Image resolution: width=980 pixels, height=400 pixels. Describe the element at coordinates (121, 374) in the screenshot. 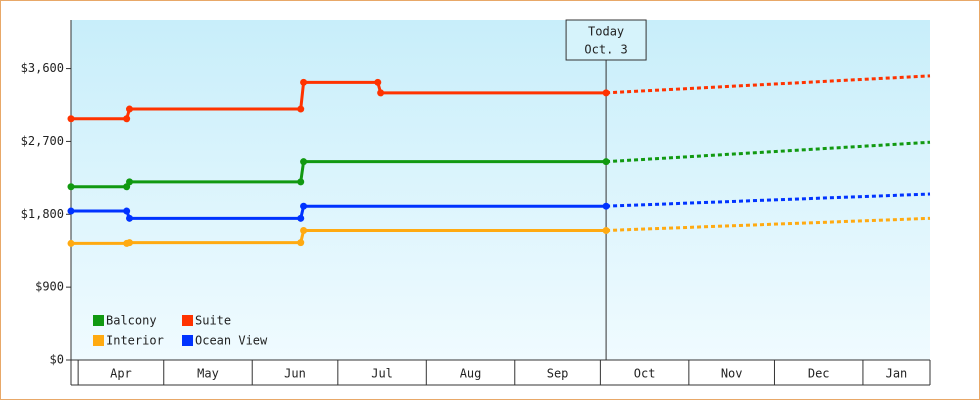

I see `x-tick-label: Apr` at that location.